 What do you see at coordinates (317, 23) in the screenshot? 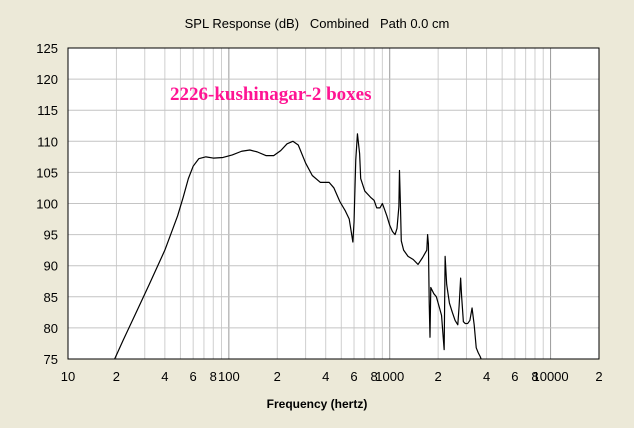
I see `chart-title: SPL Response (dB) Combined Path 0.0 cm` at bounding box center [317, 23].